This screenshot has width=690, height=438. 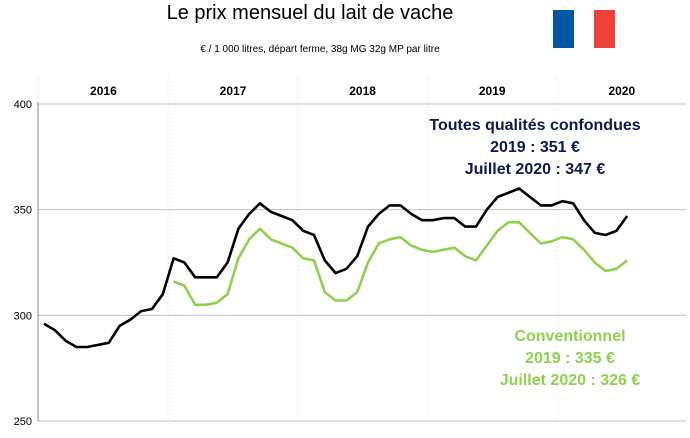 What do you see at coordinates (362, 91) in the screenshot?
I see `x-year-label: 2018` at bounding box center [362, 91].